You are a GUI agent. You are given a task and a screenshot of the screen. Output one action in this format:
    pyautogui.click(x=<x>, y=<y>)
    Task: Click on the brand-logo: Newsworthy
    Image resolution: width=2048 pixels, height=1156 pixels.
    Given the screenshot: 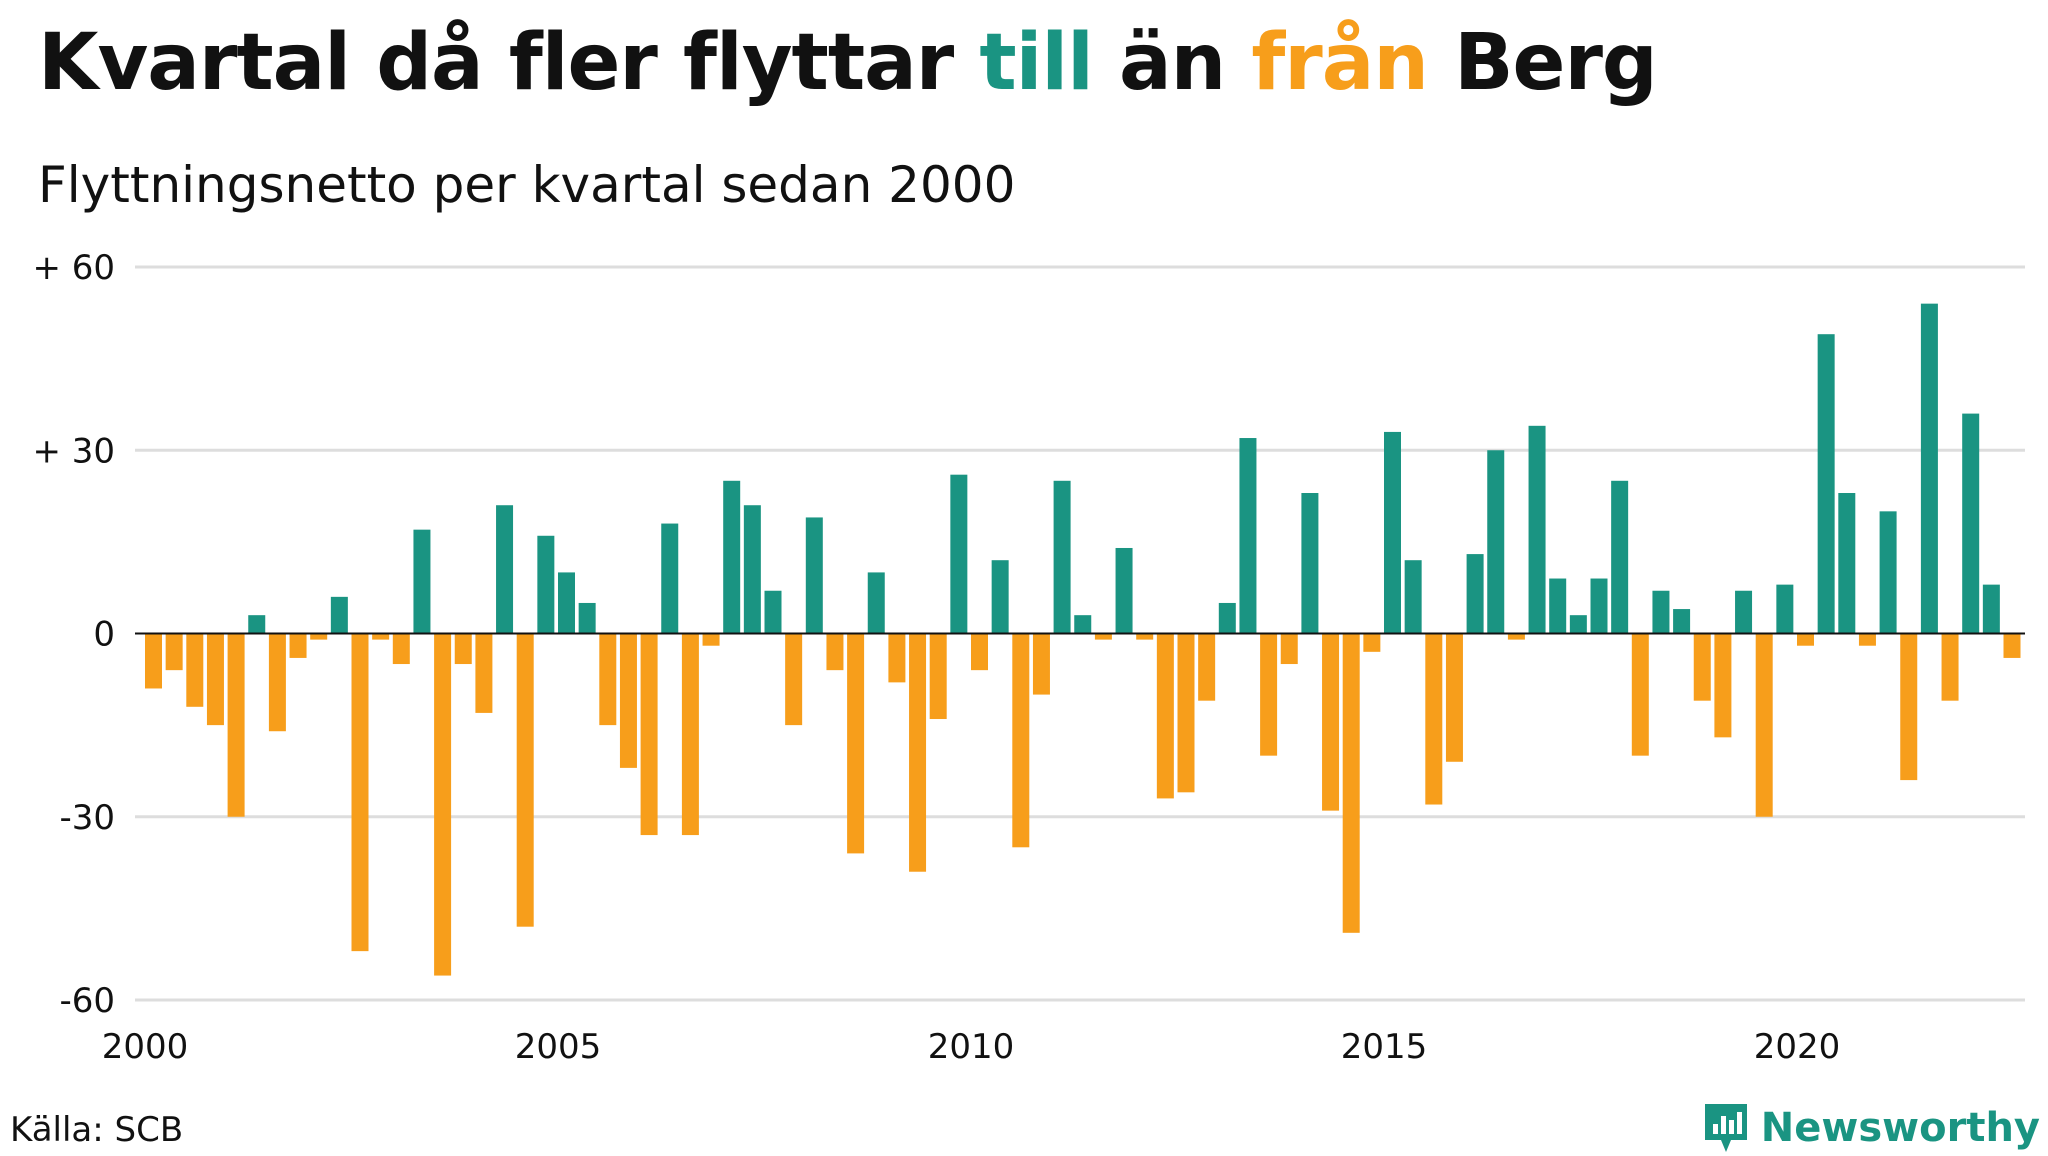 What is the action you would take?
    pyautogui.click(x=1870, y=1128)
    